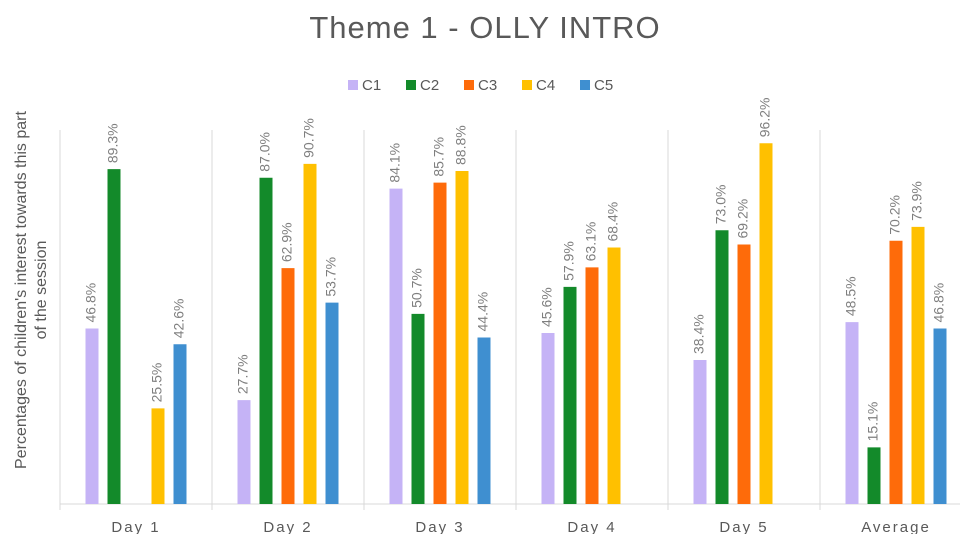  What do you see at coordinates (417, 288) in the screenshot?
I see `value-label: 50.7%` at bounding box center [417, 288].